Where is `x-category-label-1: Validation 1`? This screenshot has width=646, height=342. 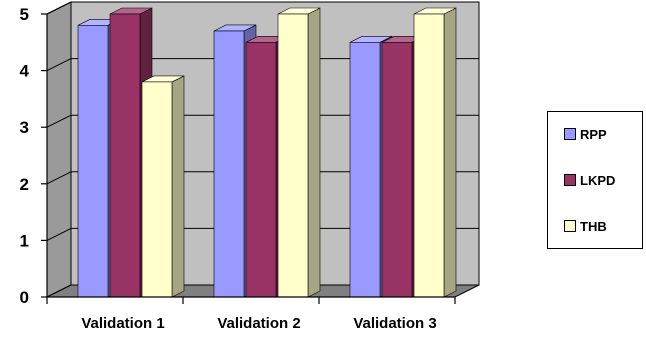 x-category-label-1: Validation 1 is located at coordinates (122, 323).